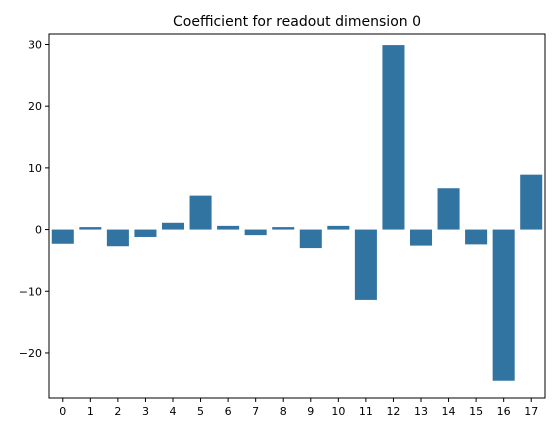 Image resolution: width=554 pixels, height=435 pixels. I want to click on x-tick-label: 4, so click(173, 411).